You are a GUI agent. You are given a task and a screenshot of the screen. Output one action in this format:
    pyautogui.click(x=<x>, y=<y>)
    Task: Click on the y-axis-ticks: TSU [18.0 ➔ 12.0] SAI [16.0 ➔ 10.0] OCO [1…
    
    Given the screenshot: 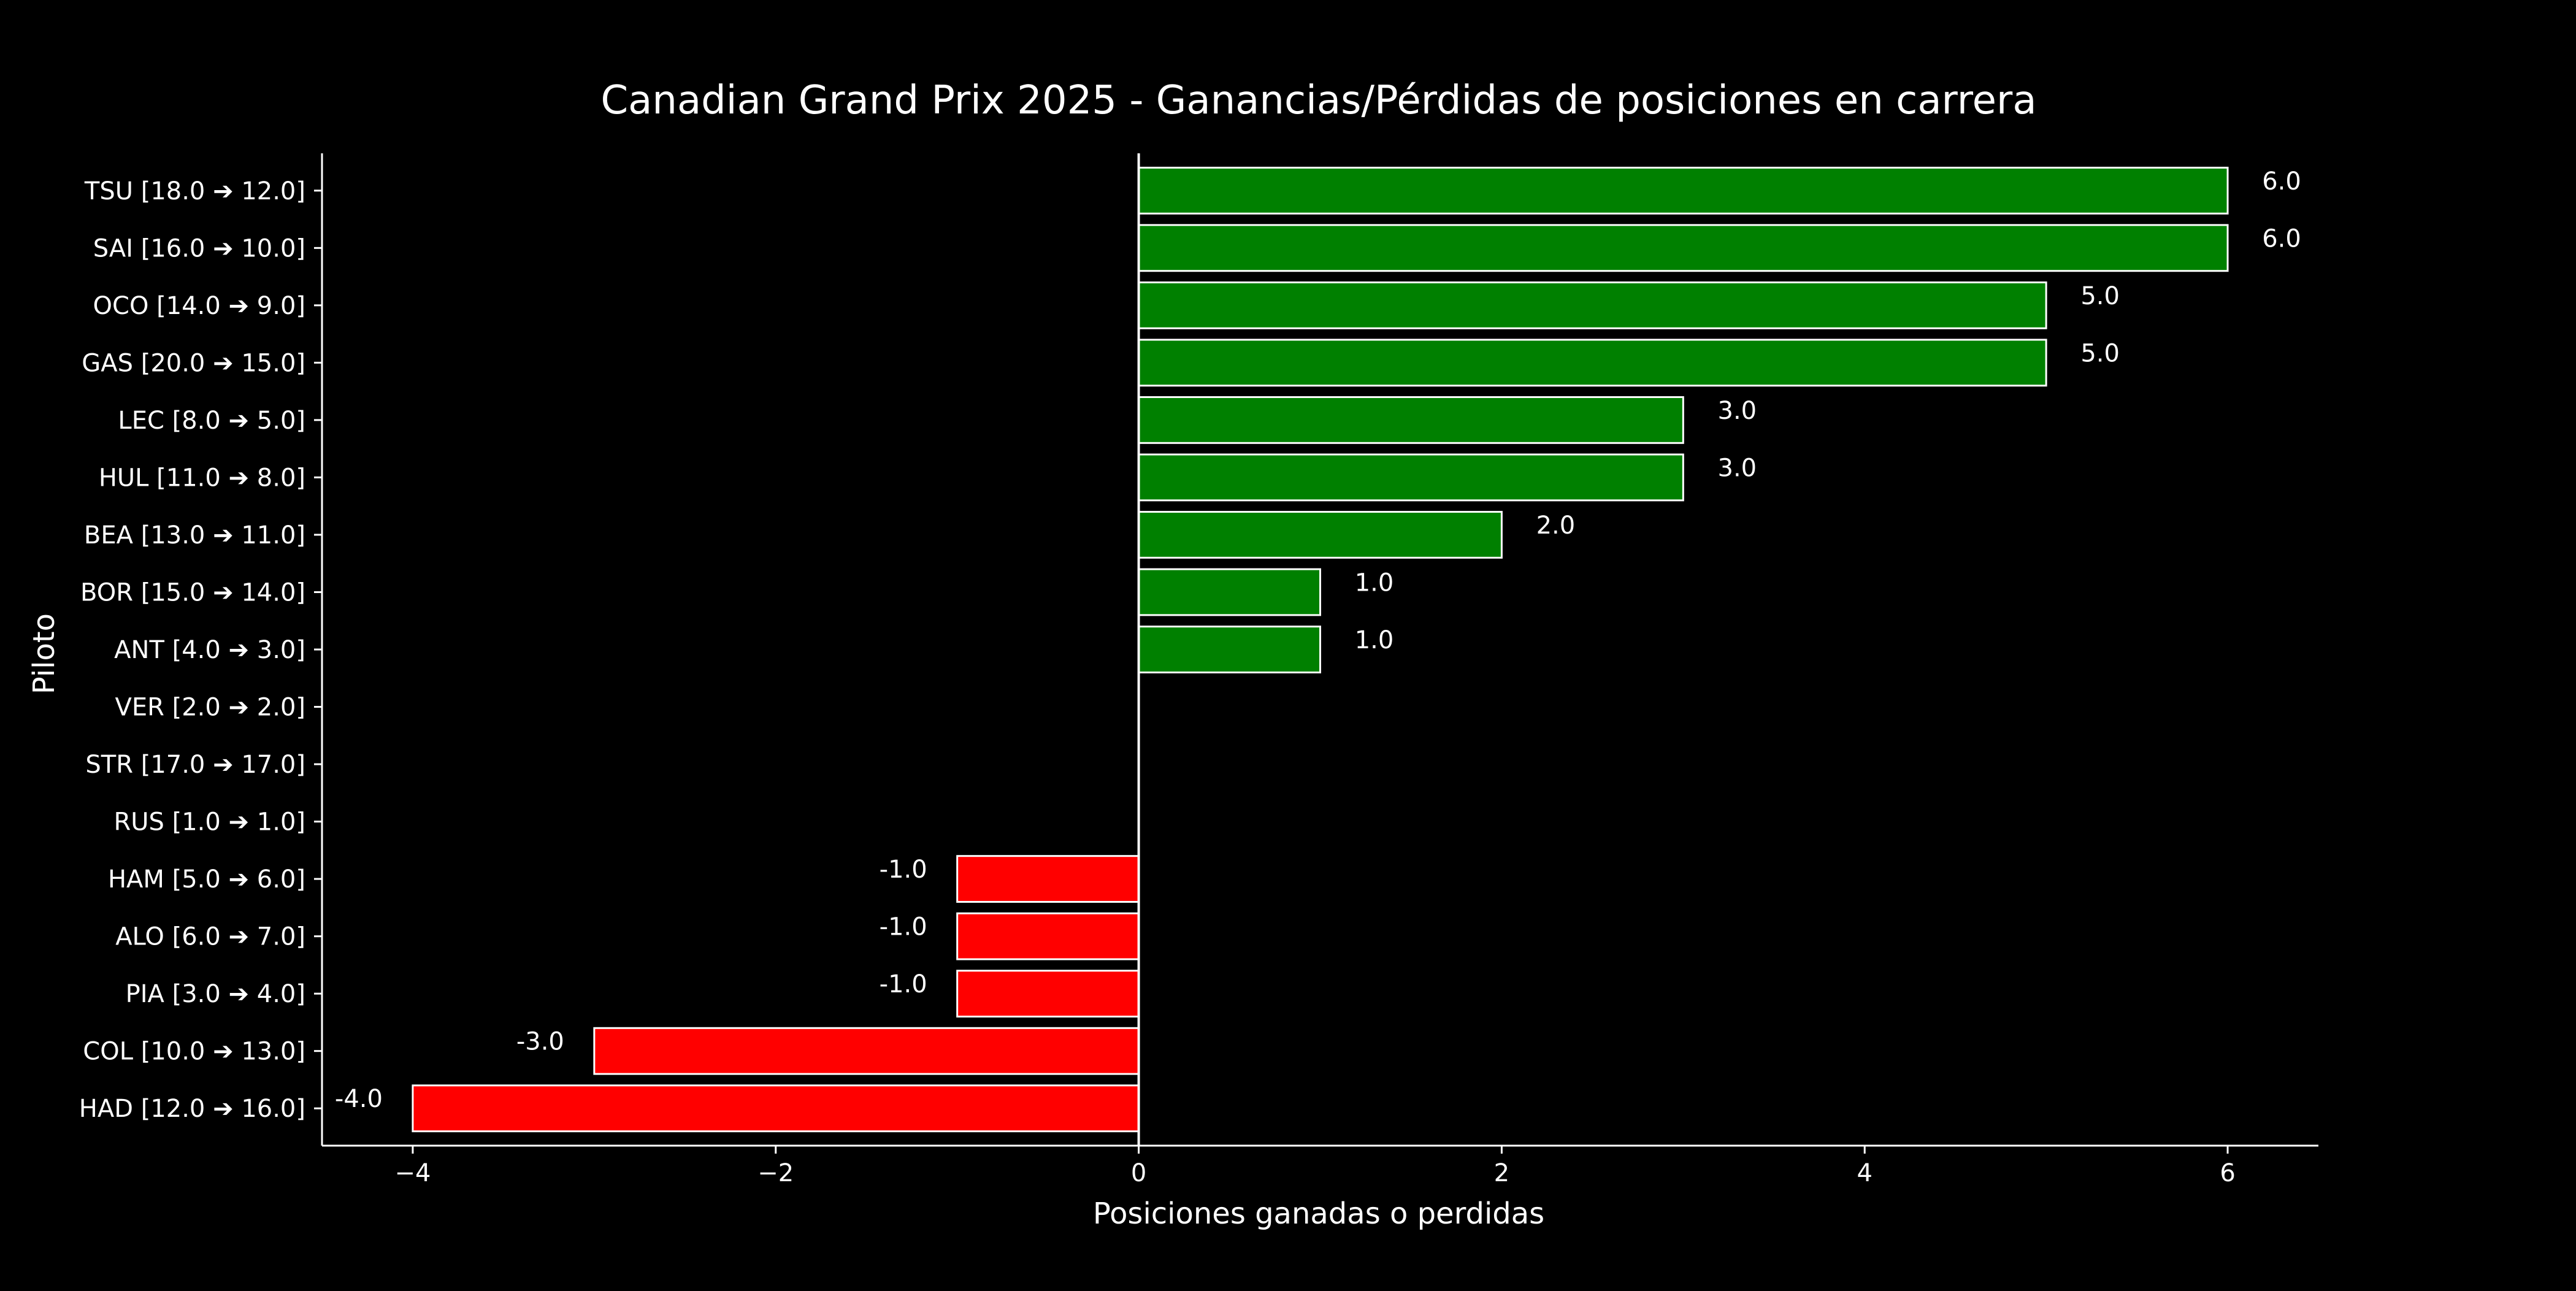 What is the action you would take?
    pyautogui.click(x=200, y=650)
    